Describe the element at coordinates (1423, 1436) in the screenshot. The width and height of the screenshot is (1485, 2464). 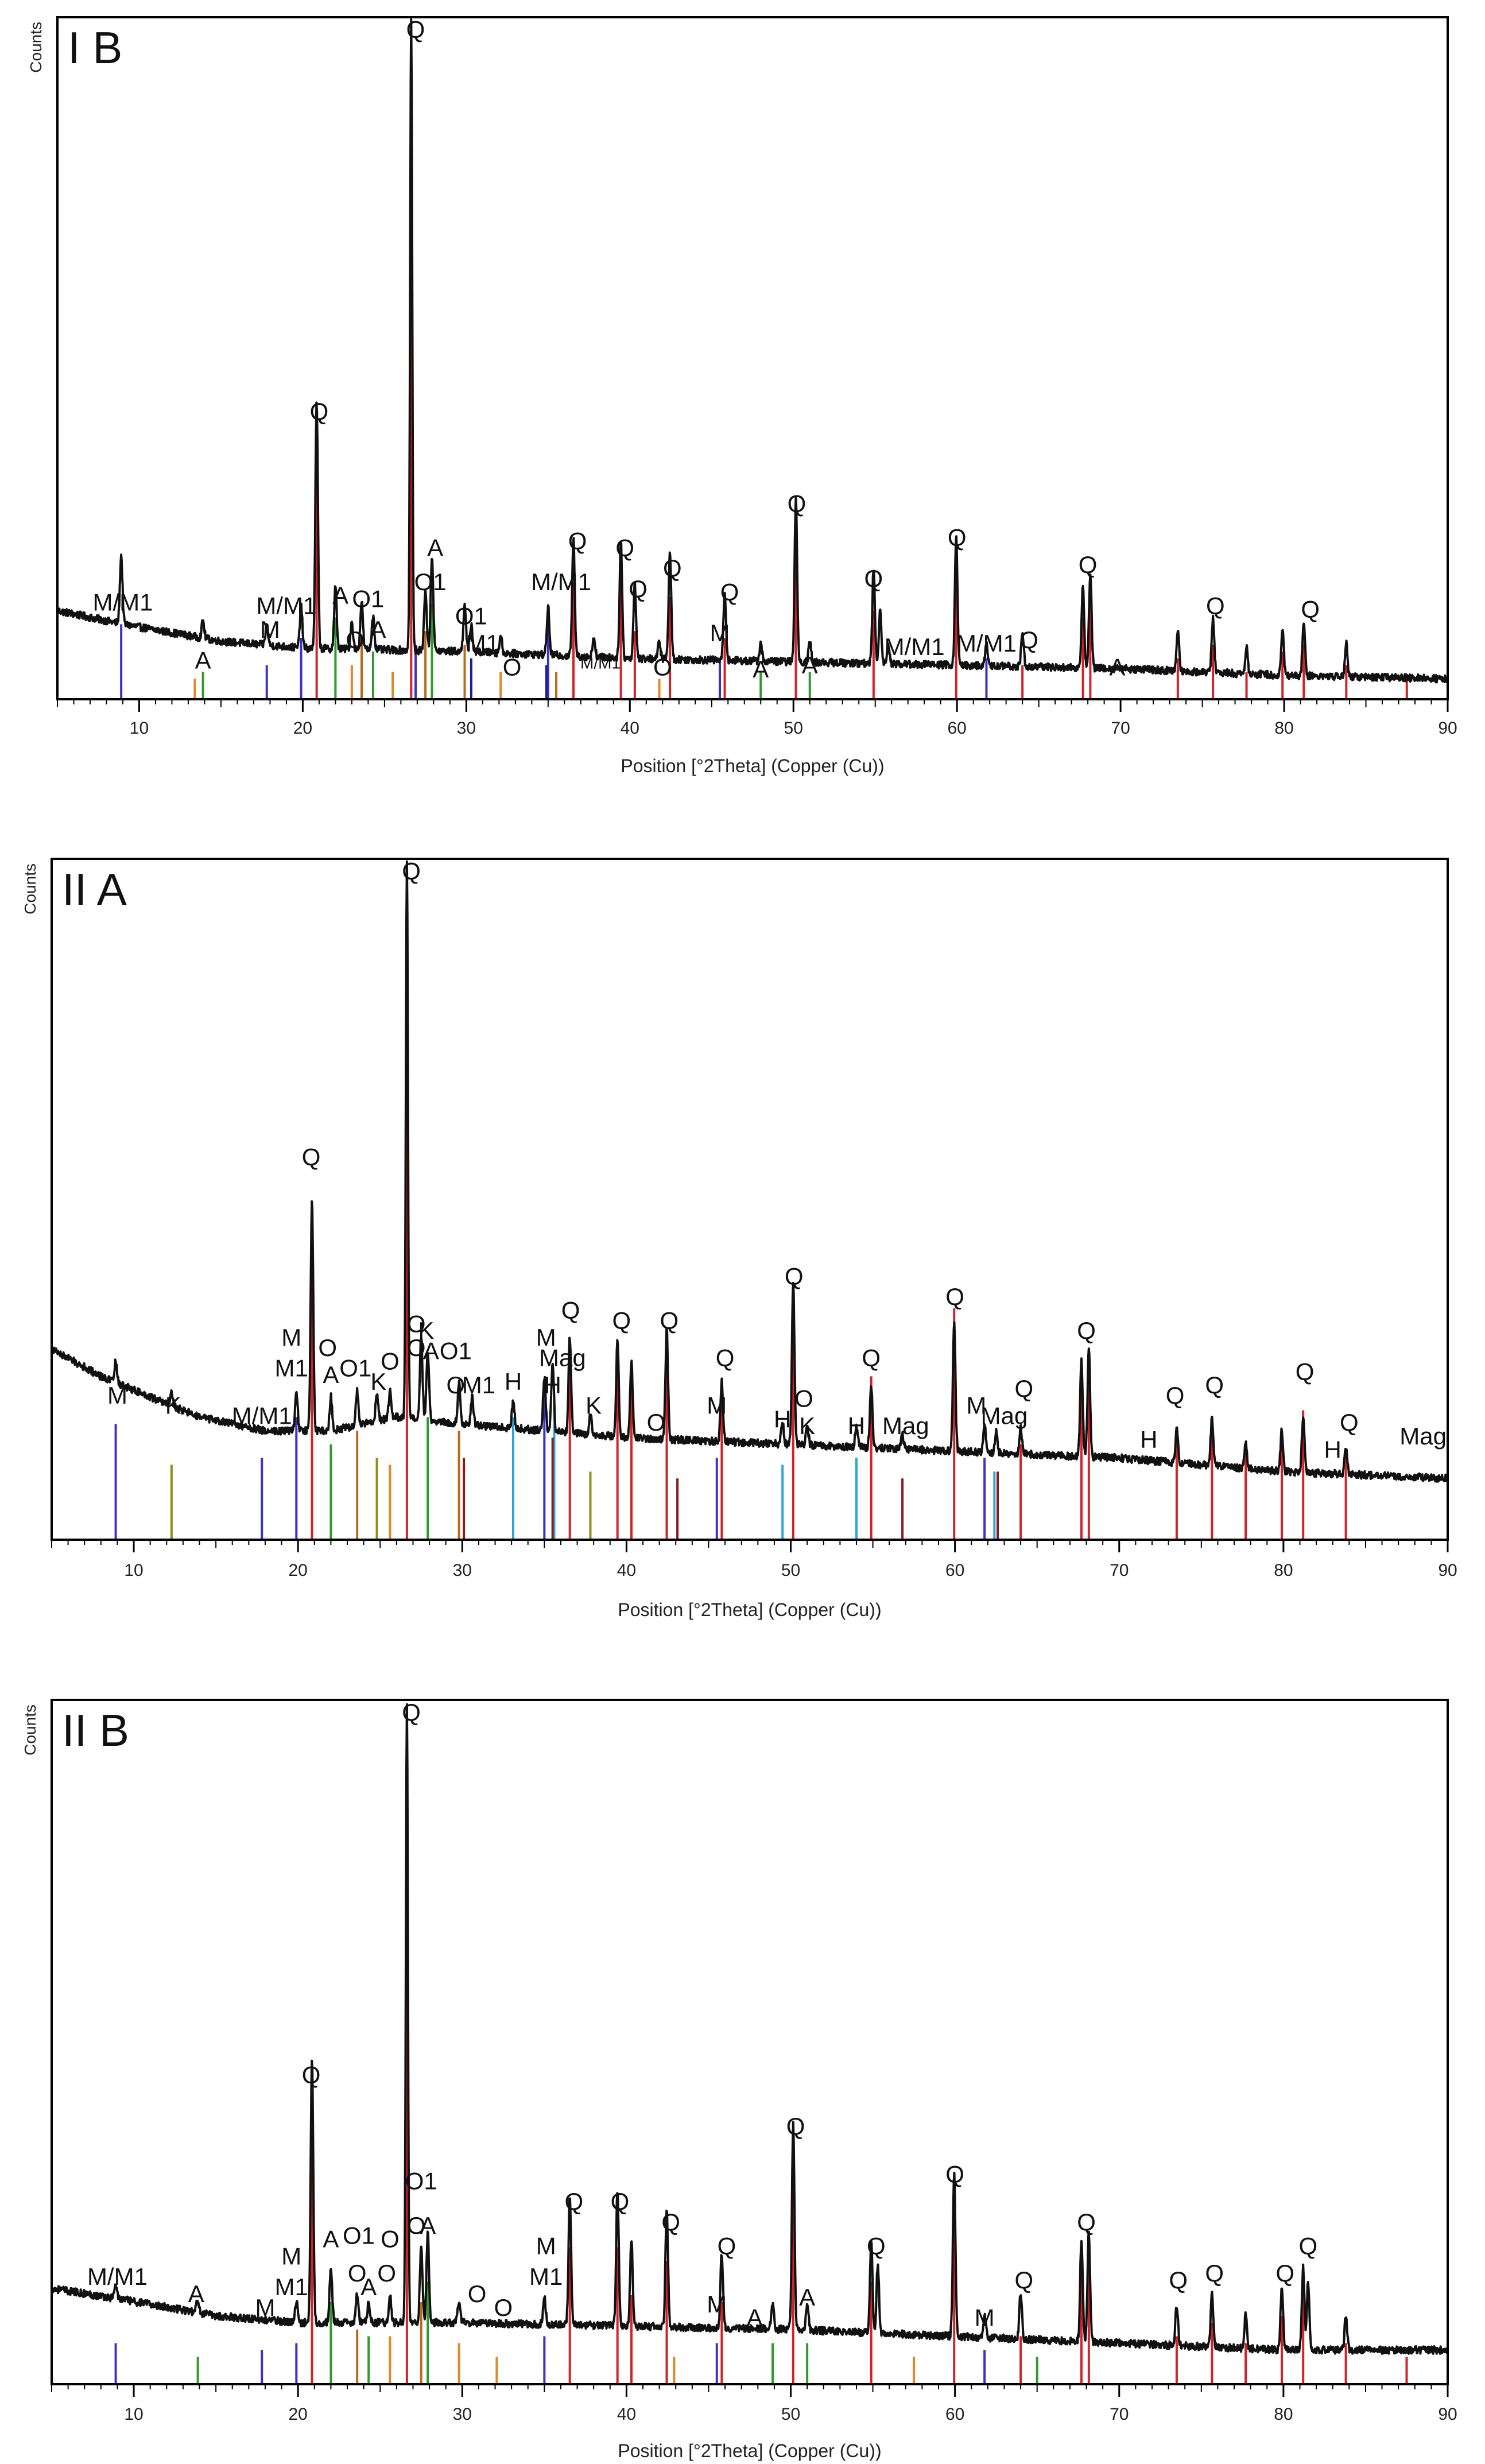
I see `peak-label: Mag` at that location.